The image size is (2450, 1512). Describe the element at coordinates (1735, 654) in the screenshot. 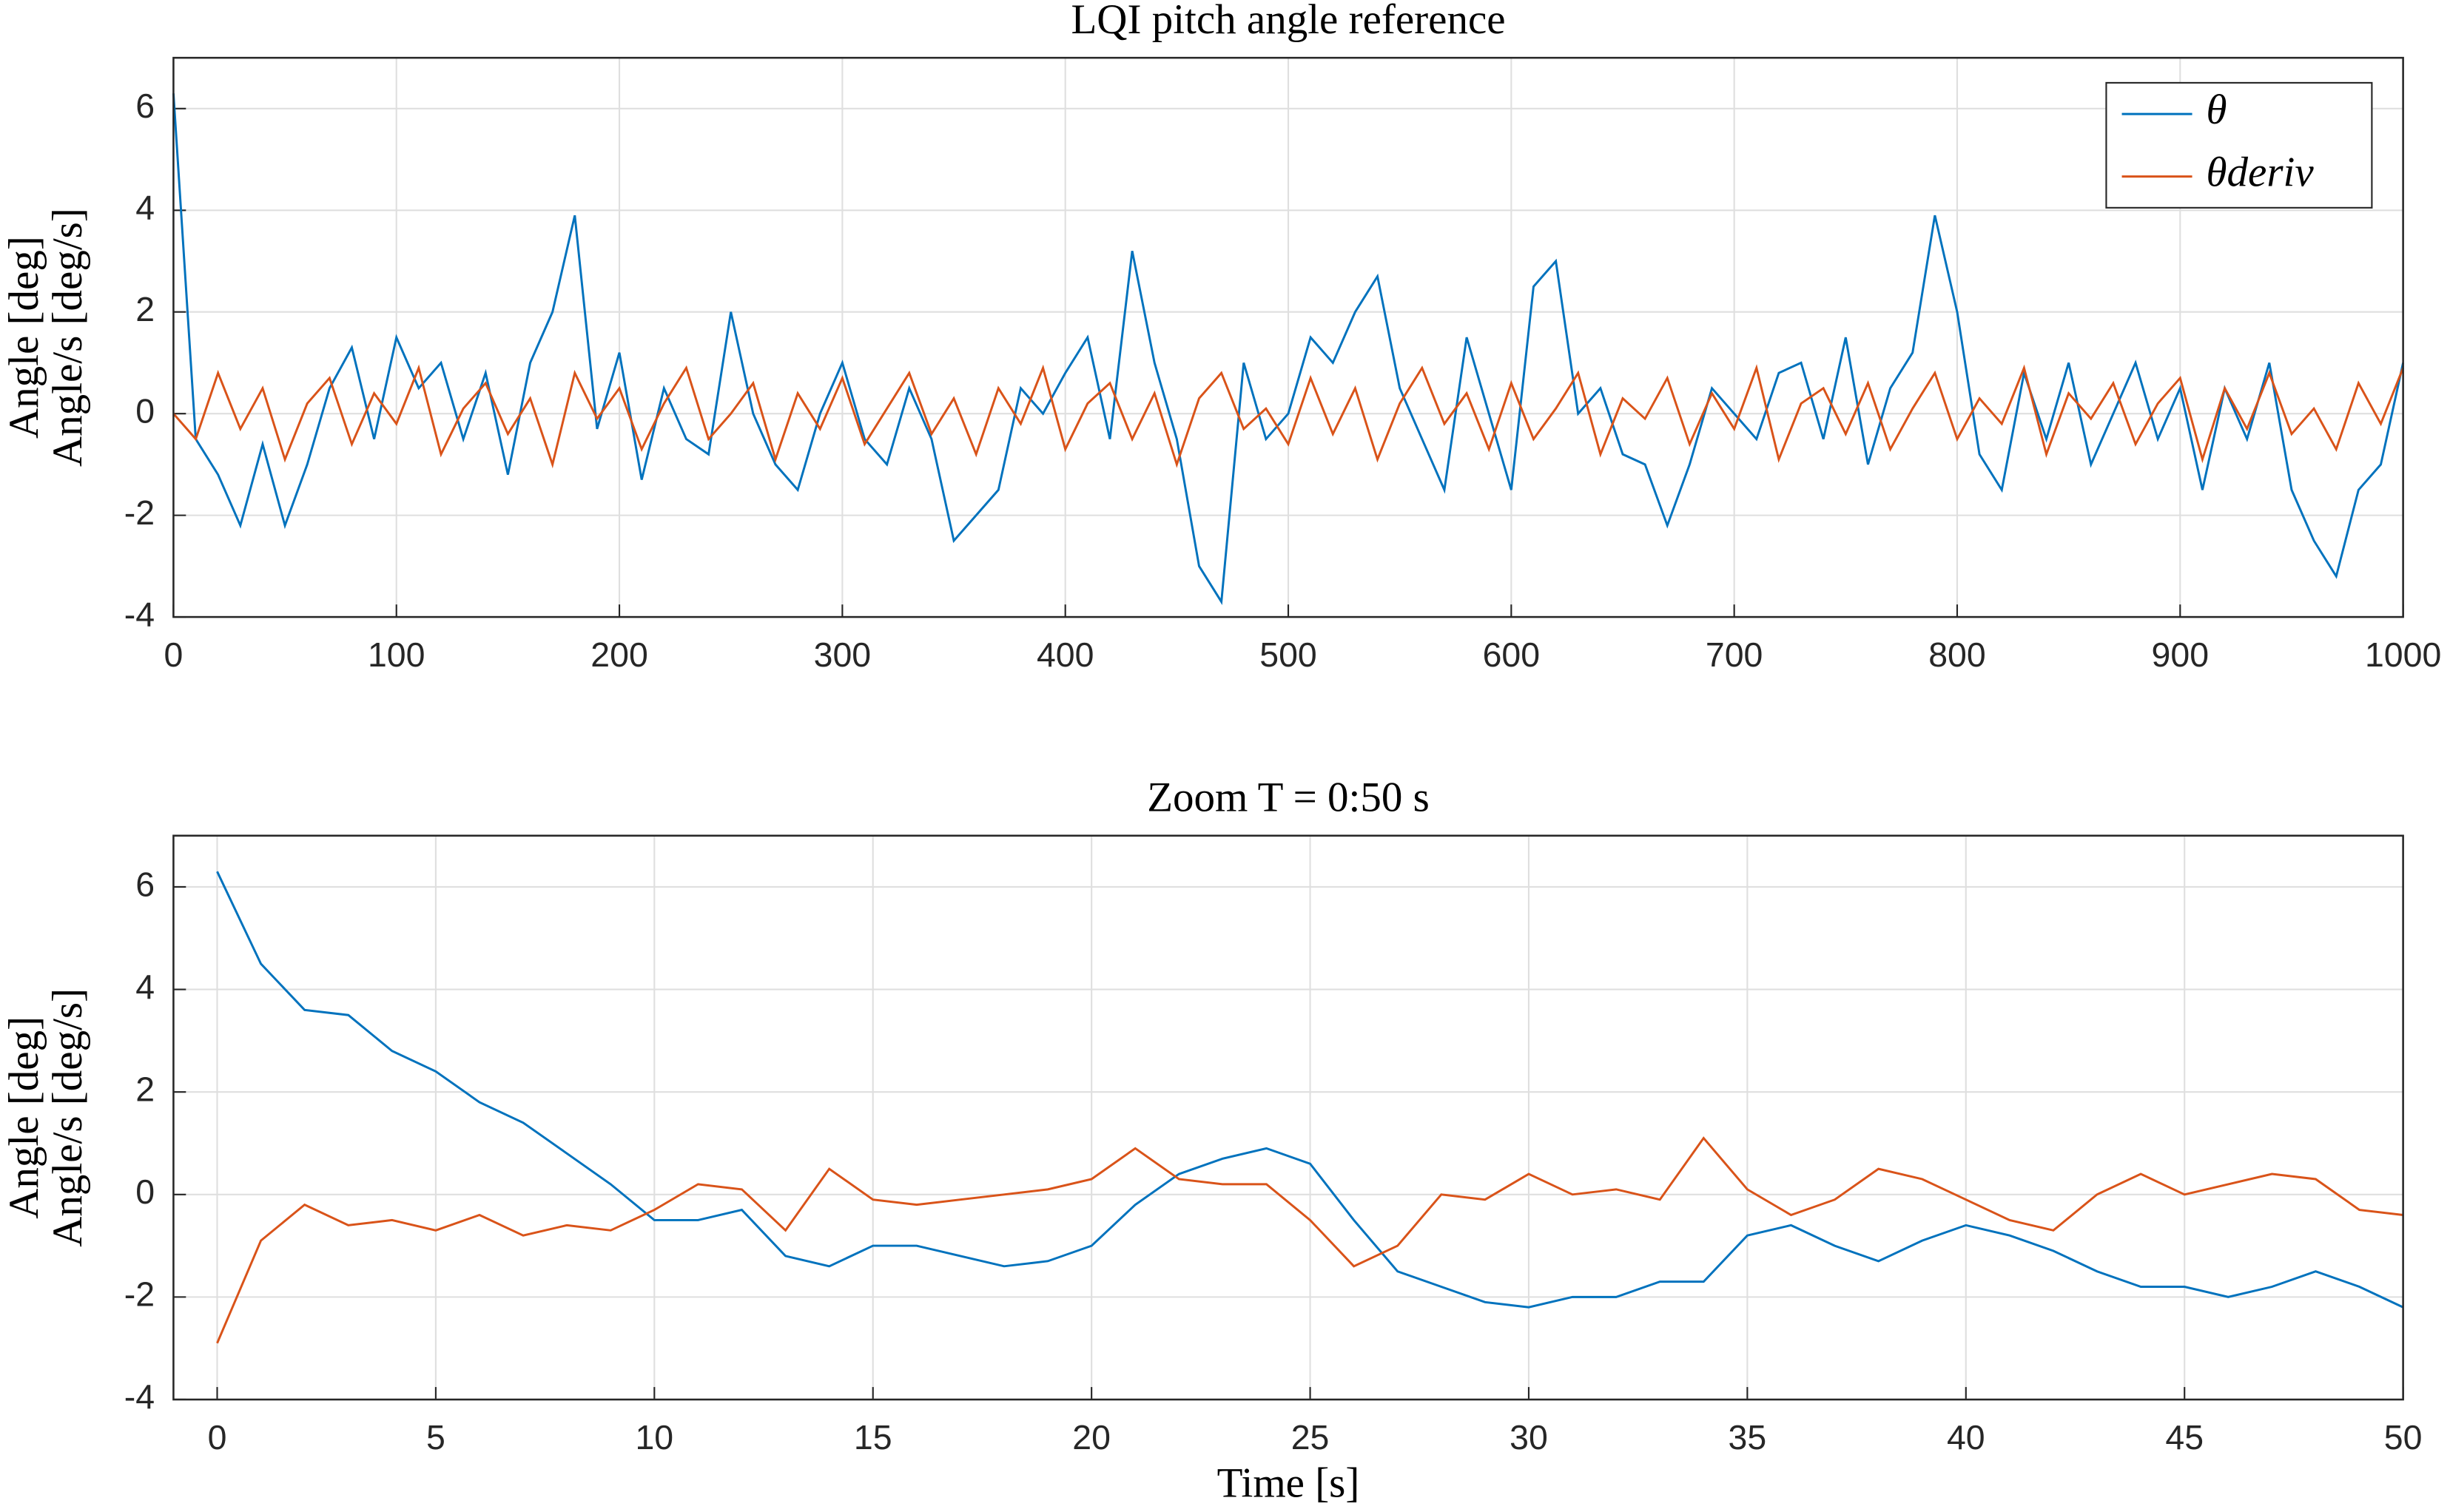

I see `x-tick-label: 700` at that location.